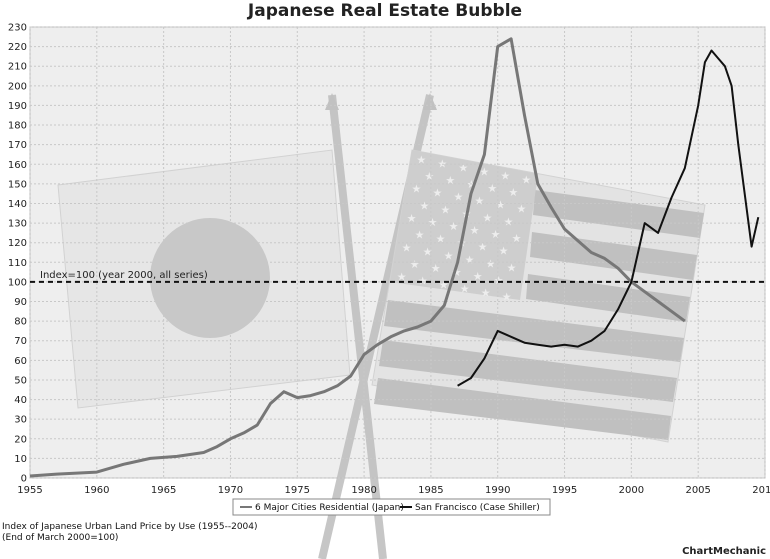 This screenshot has height=559, width=770. I want to click on x-tick-label: 1955, so click(29, 490).